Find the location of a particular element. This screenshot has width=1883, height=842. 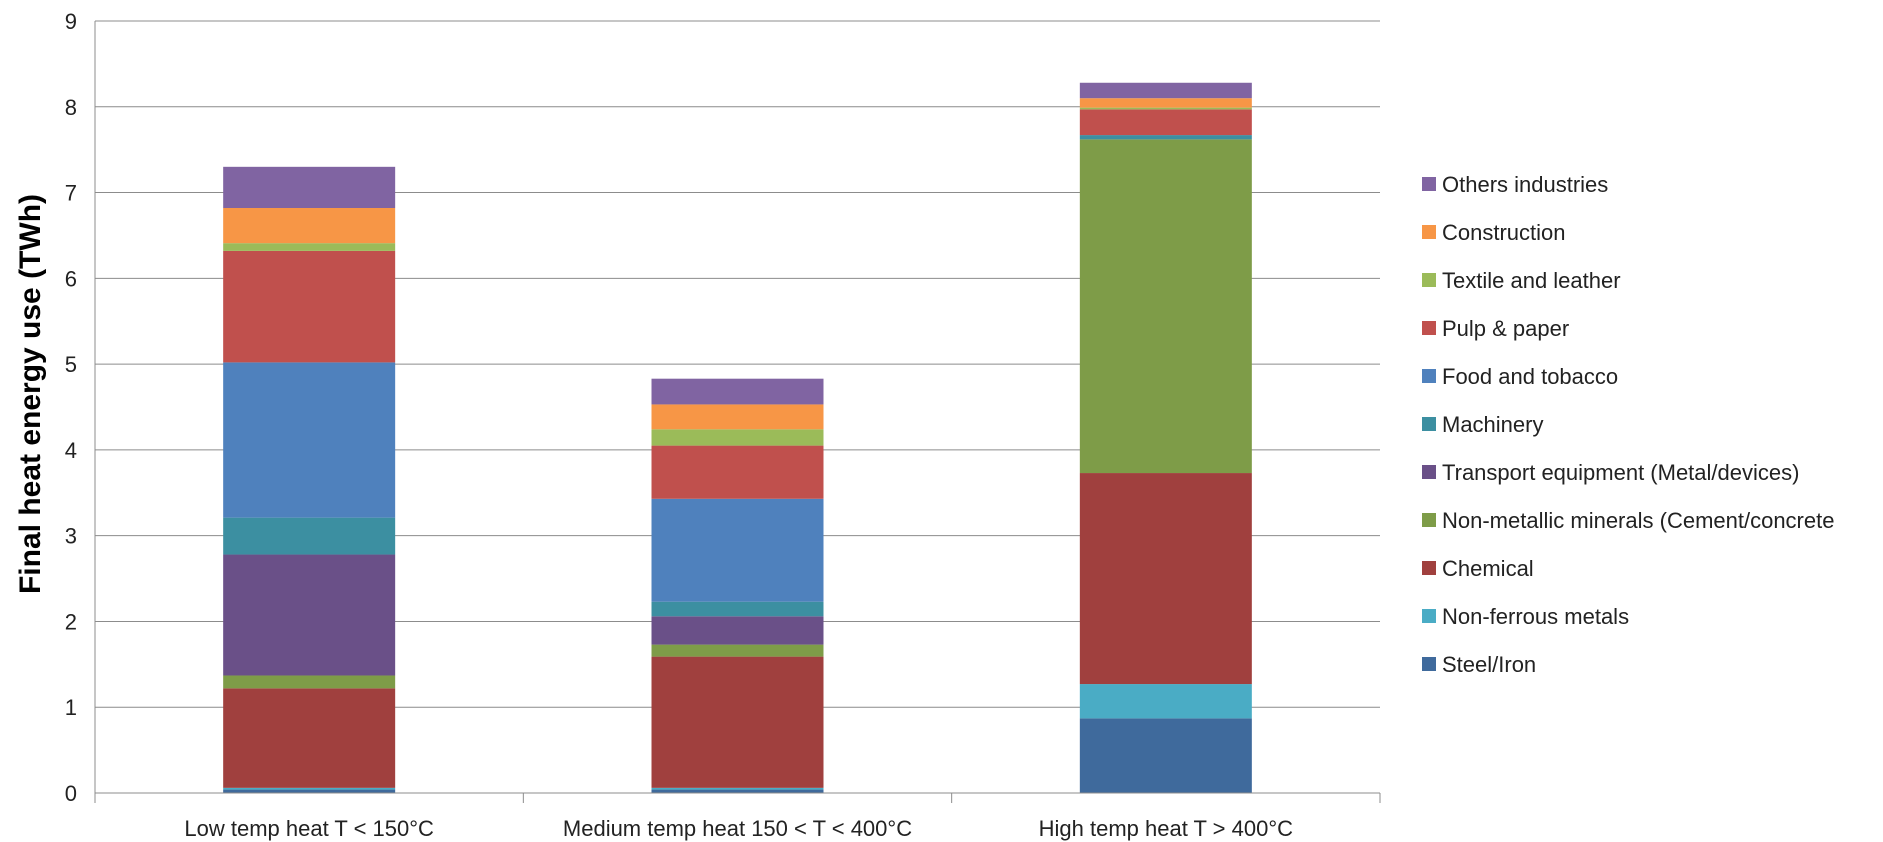

legend-label: Chemical is located at coordinates (1488, 568).